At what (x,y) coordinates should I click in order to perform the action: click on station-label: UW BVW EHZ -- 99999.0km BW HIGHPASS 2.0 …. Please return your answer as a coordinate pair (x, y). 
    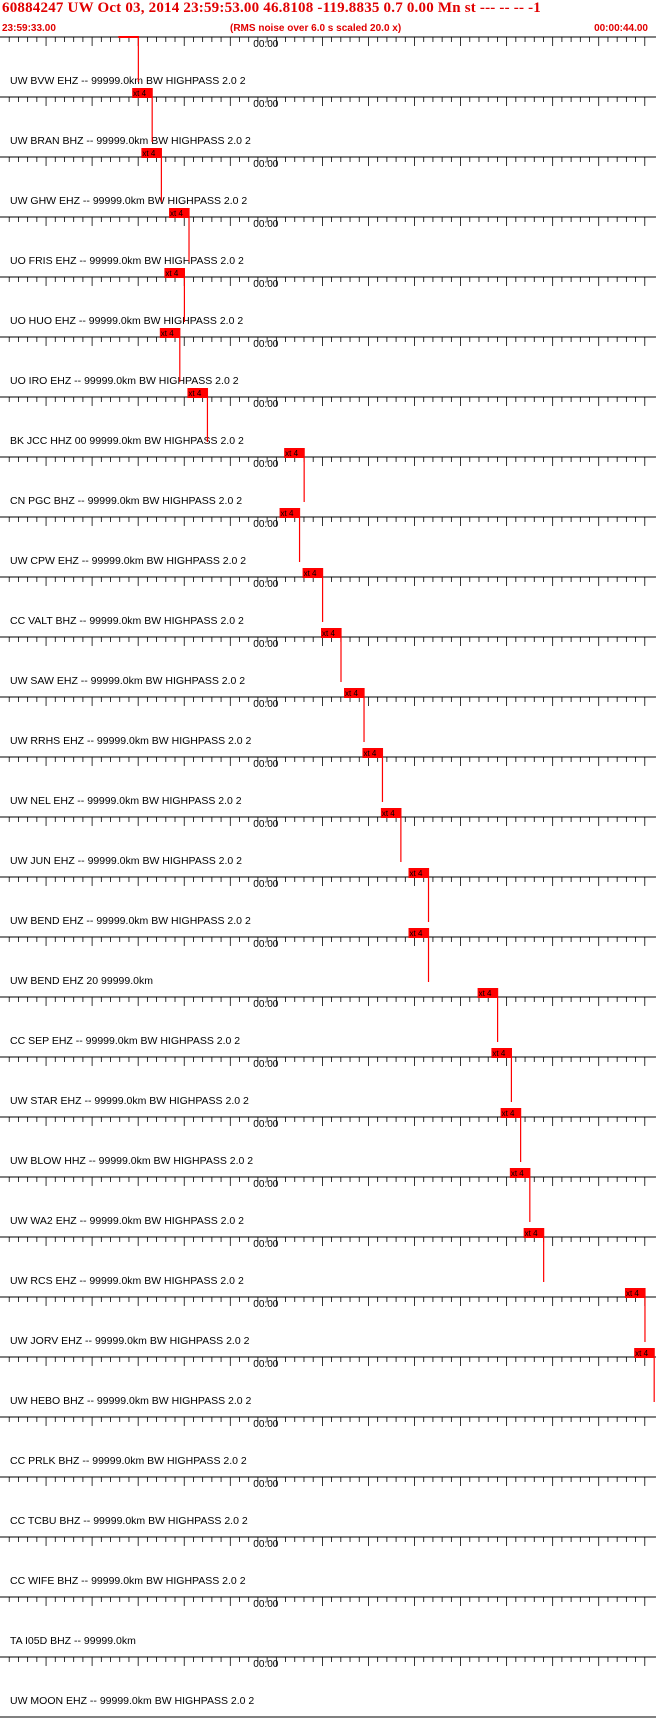
    Looking at the image, I should click on (128, 81).